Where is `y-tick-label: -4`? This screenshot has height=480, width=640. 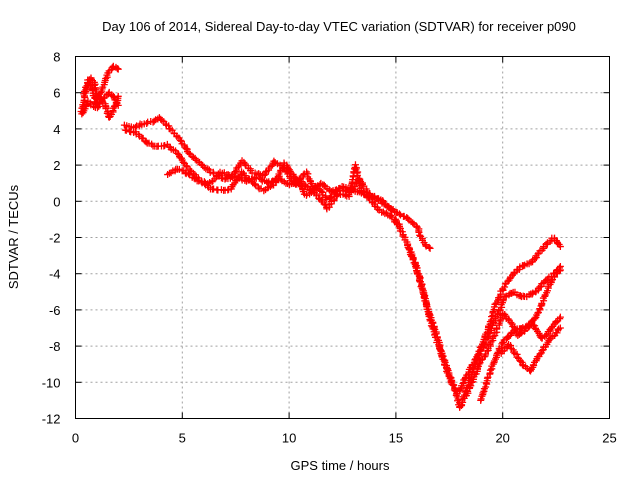 y-tick-label: -4 is located at coordinates (55, 274).